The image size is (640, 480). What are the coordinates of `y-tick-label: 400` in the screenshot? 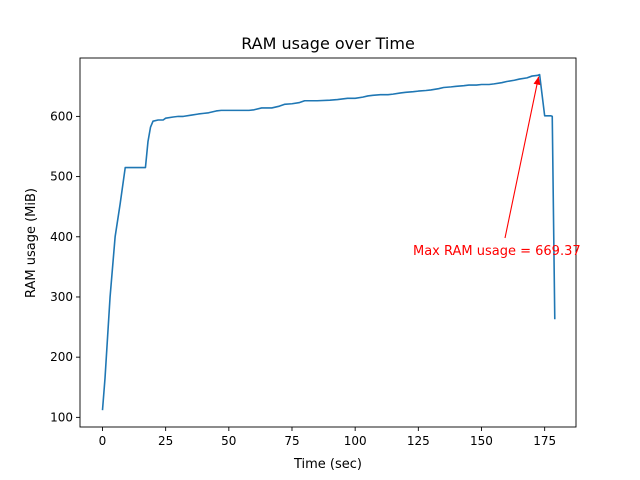 It's located at (61, 237).